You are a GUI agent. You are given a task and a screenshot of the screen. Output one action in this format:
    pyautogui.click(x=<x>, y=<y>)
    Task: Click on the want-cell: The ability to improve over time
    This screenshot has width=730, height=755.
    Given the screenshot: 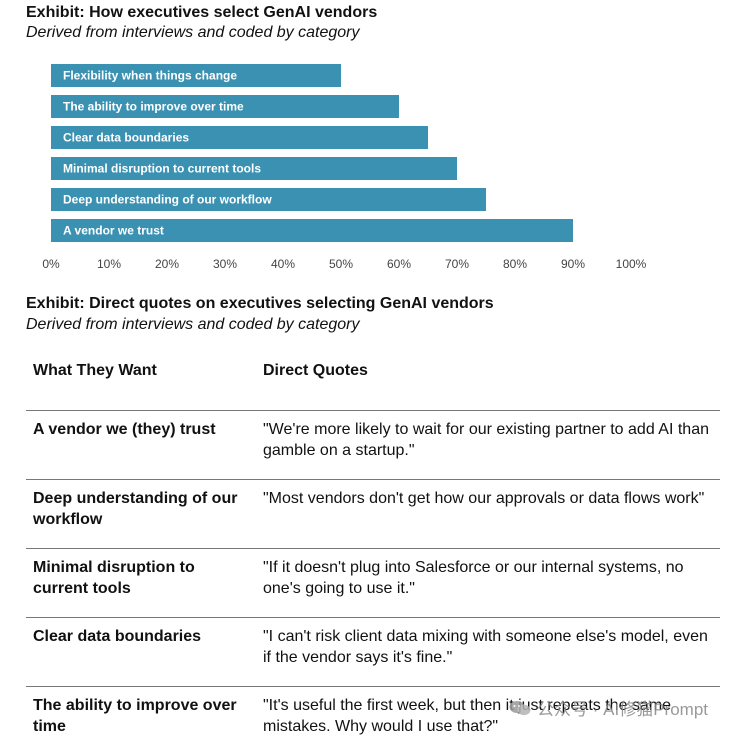 What is the action you would take?
    pyautogui.click(x=141, y=721)
    